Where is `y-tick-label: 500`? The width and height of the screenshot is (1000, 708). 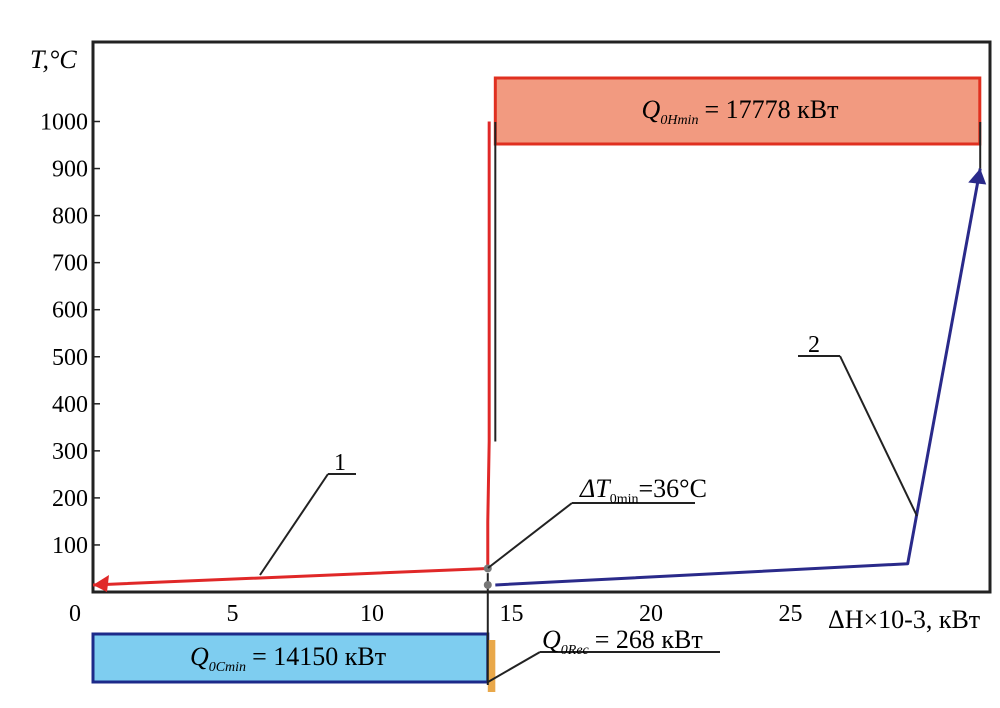
y-tick-label: 500 is located at coordinates (70, 358).